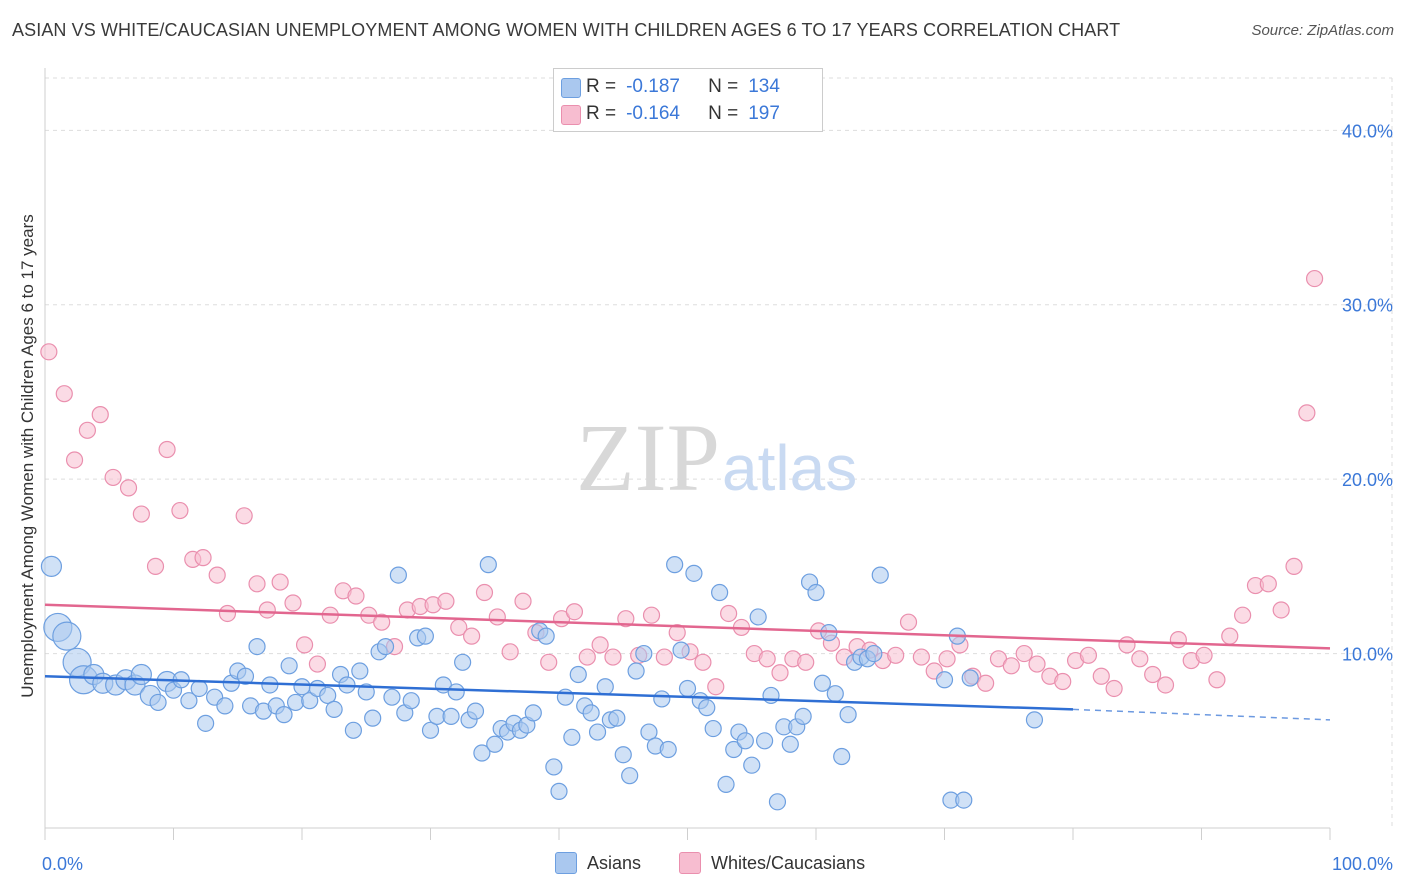  What do you see at coordinates (648, 457) in the screenshot?
I see `watermark-zip: ZIP` at bounding box center [648, 457].